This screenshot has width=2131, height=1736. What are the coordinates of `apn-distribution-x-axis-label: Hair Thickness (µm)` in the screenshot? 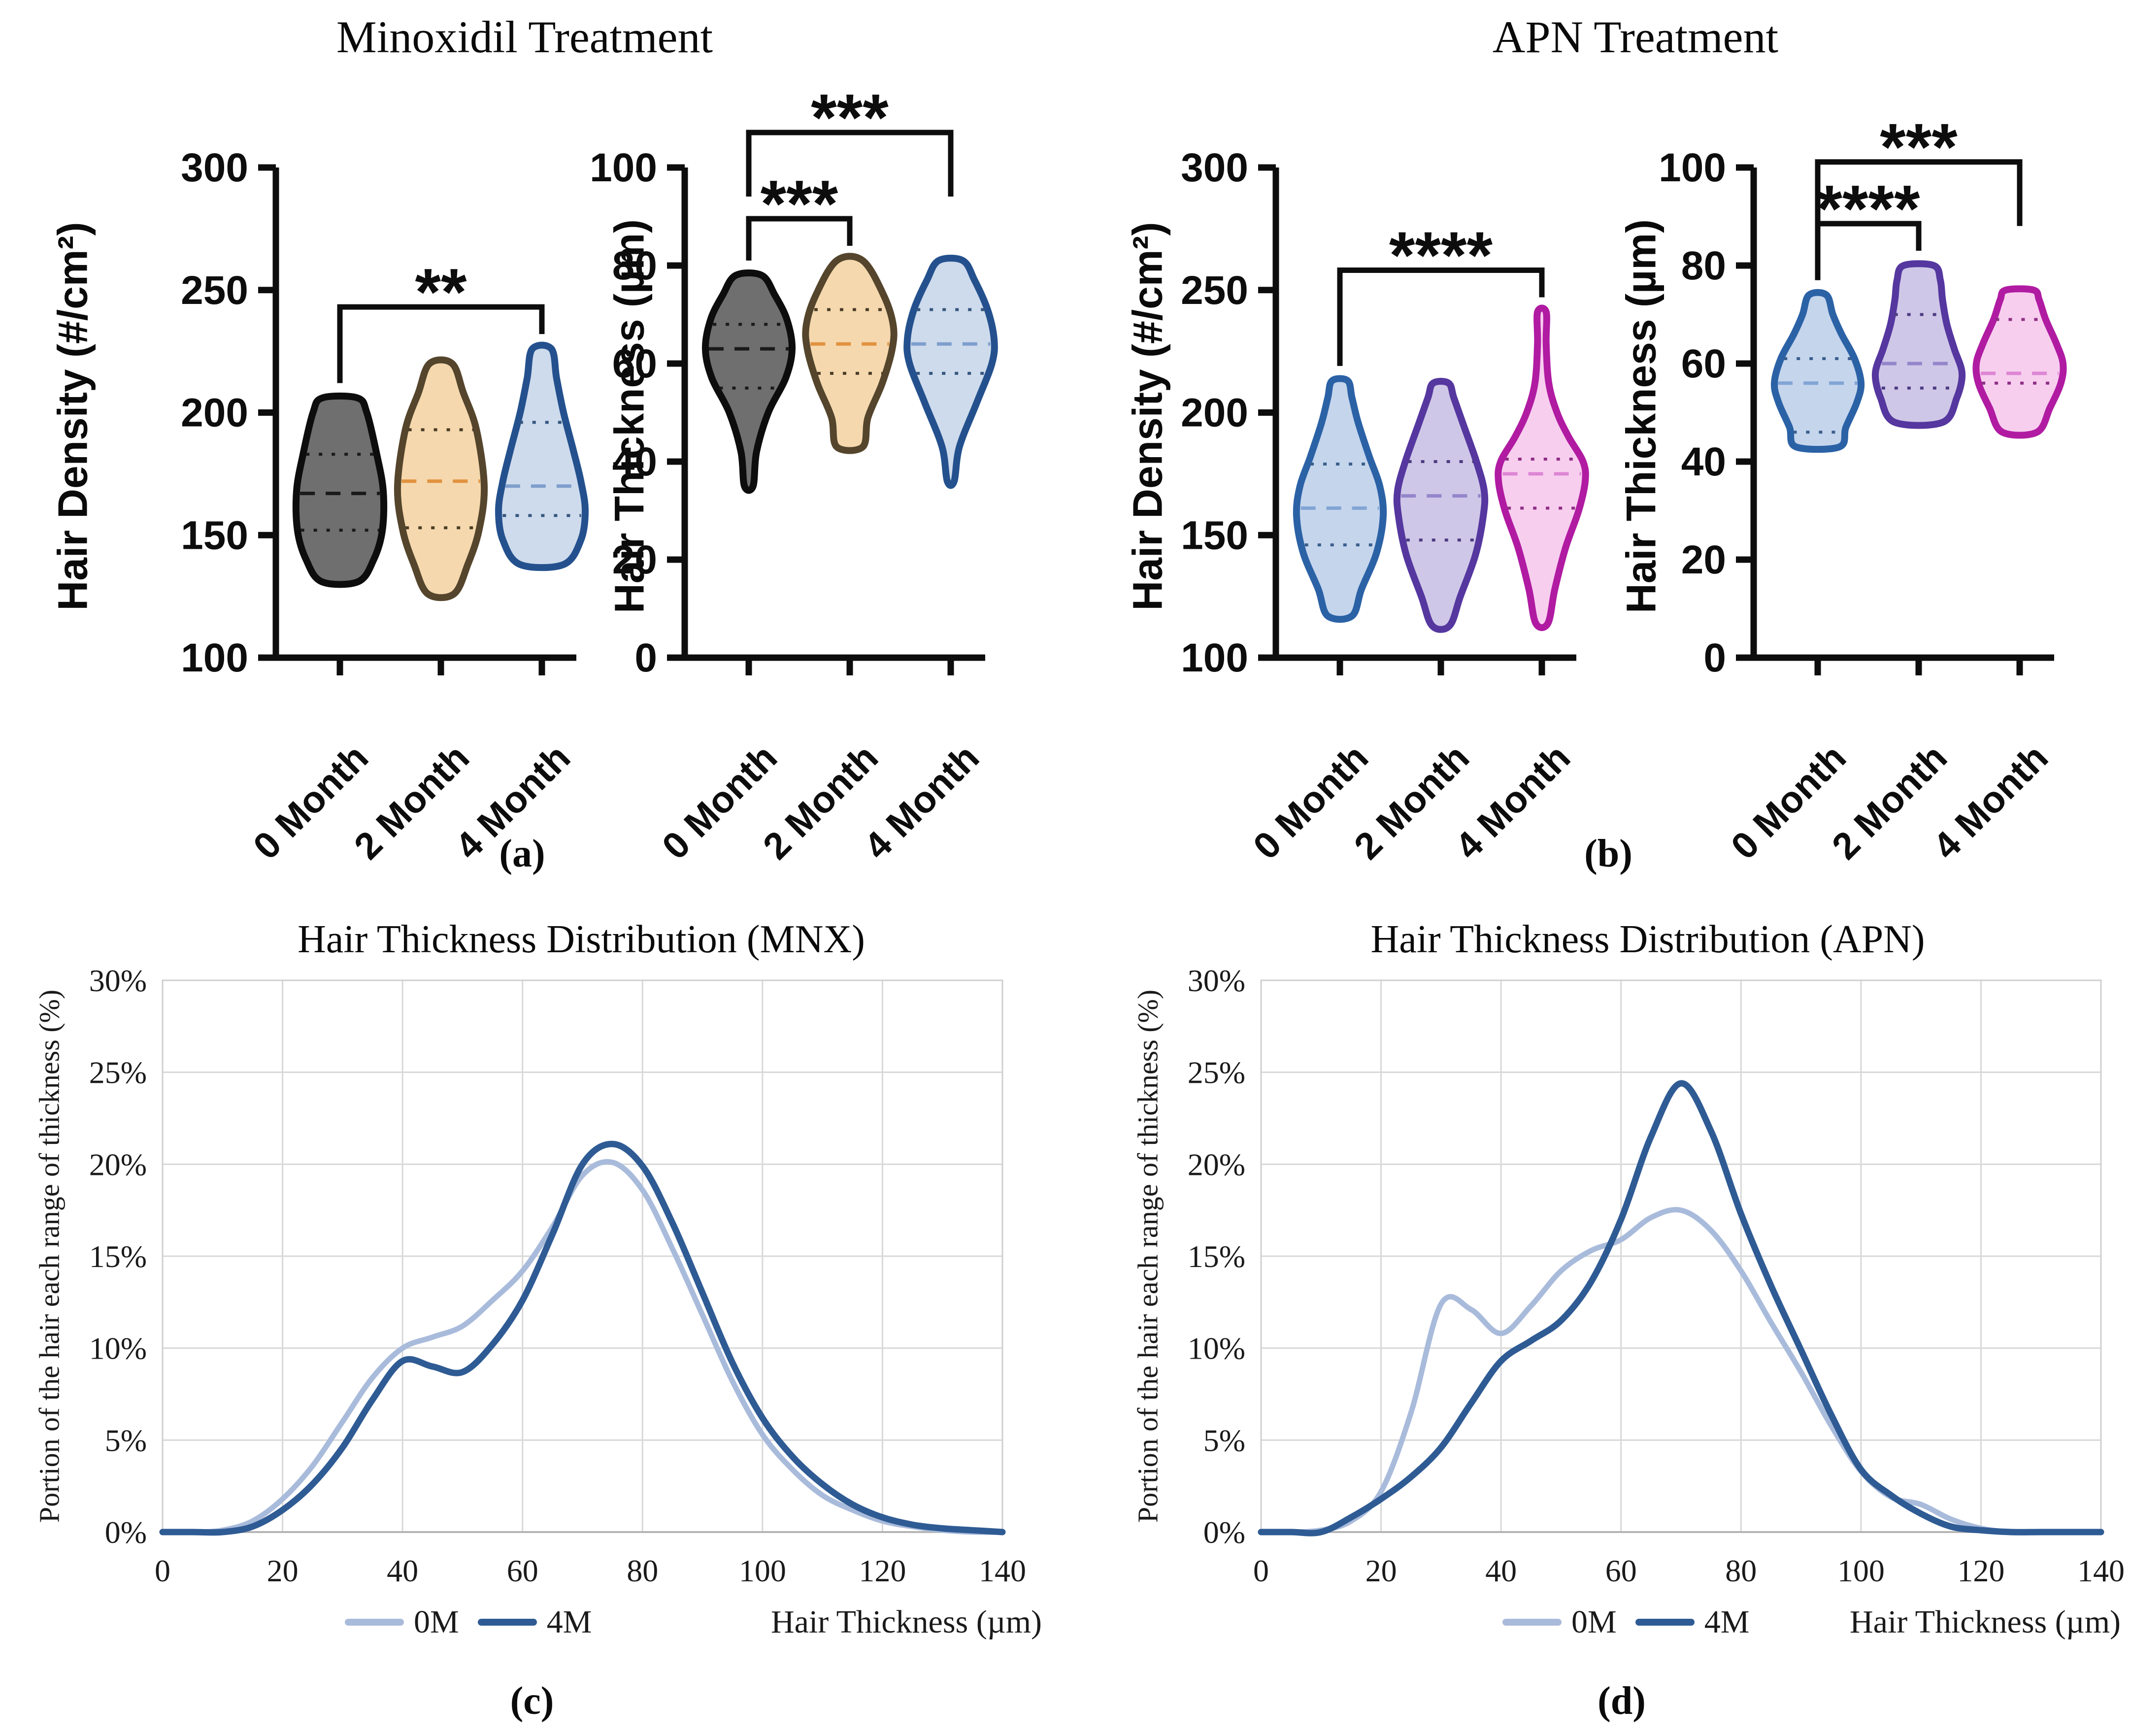 It's located at (1985, 1622).